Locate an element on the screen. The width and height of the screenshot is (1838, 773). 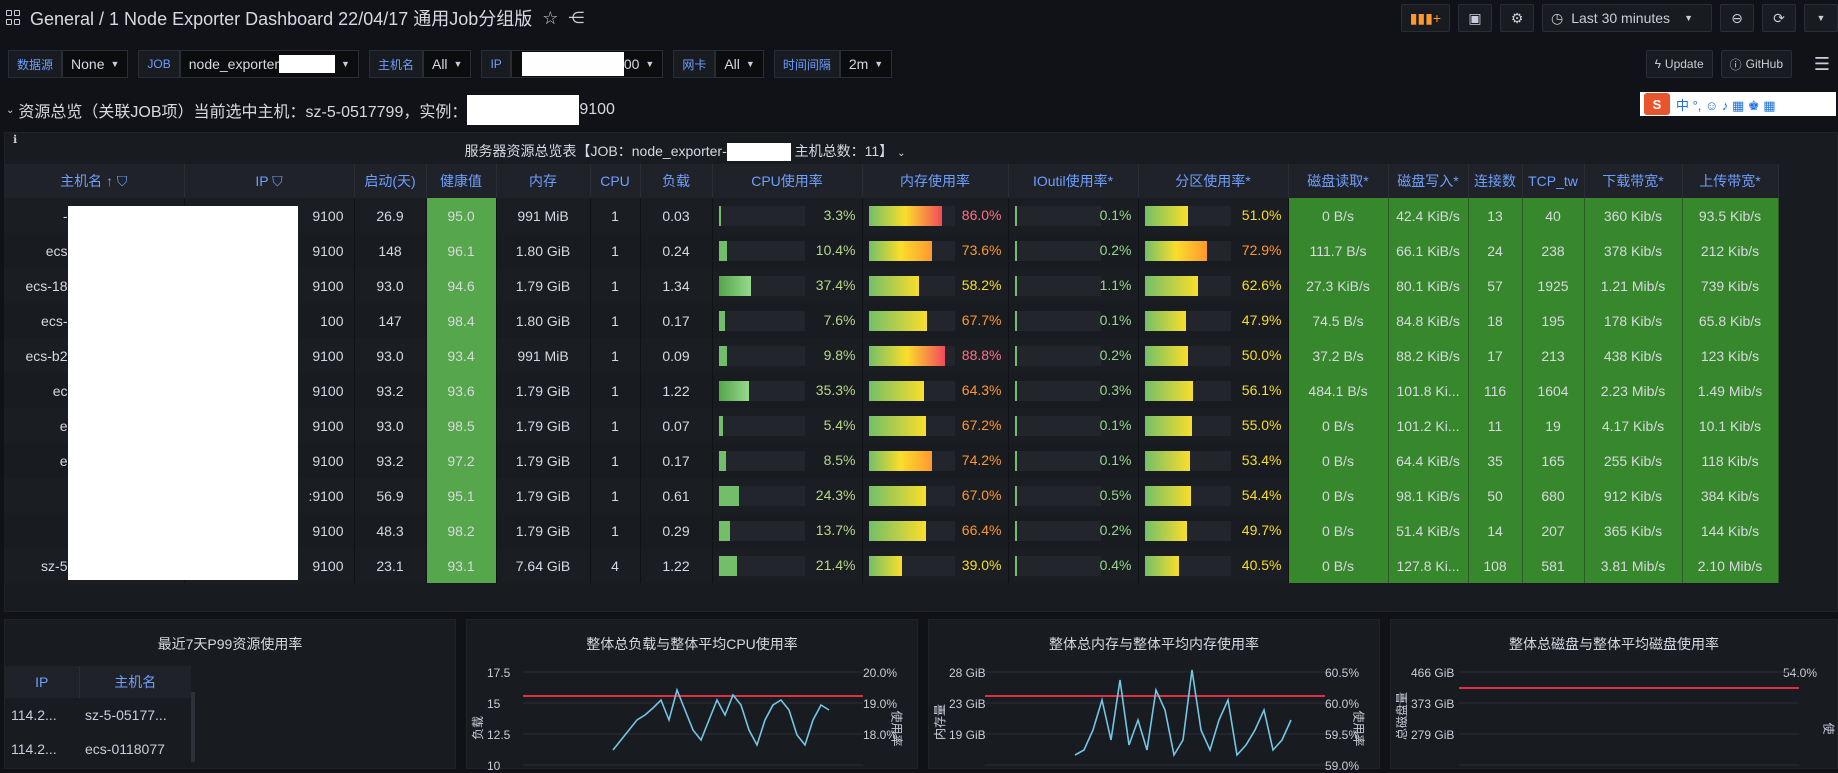
gauge-value: 64.3% is located at coordinates (981, 390).